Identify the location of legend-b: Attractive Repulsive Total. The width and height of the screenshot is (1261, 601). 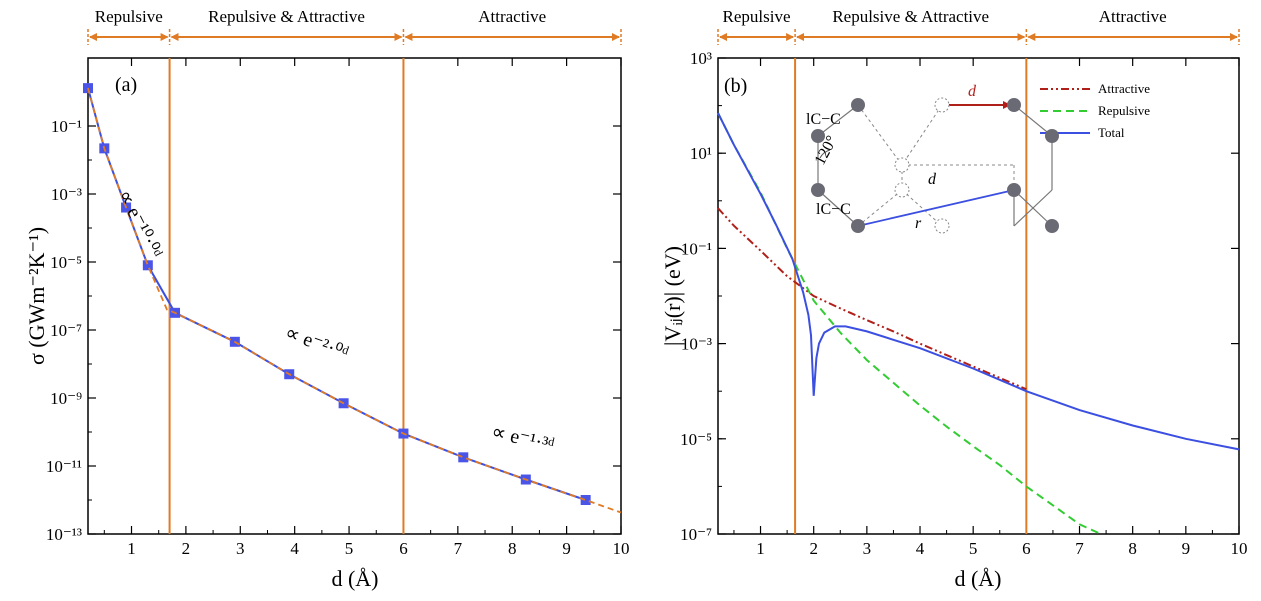
(1095, 110).